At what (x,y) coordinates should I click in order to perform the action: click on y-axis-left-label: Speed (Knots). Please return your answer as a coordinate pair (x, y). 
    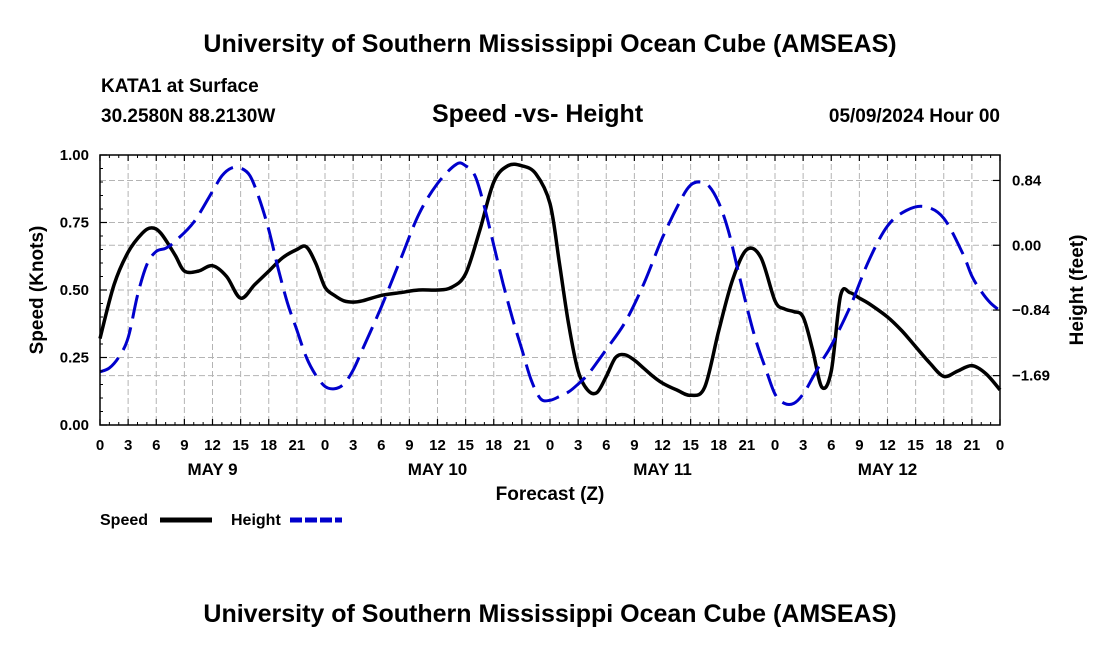
    Looking at the image, I should click on (37, 290).